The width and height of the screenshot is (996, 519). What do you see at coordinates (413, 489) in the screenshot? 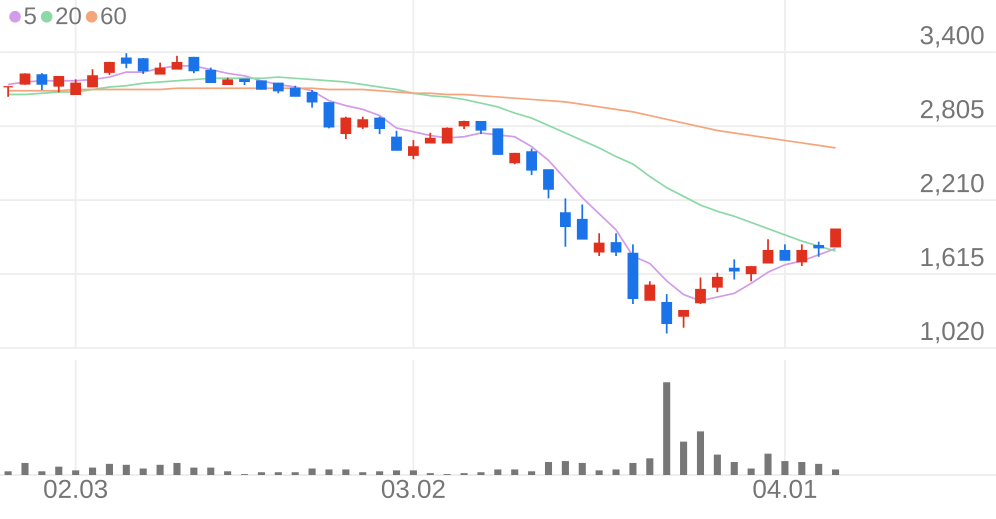
I see `x-tick-label: 03.02` at bounding box center [413, 489].